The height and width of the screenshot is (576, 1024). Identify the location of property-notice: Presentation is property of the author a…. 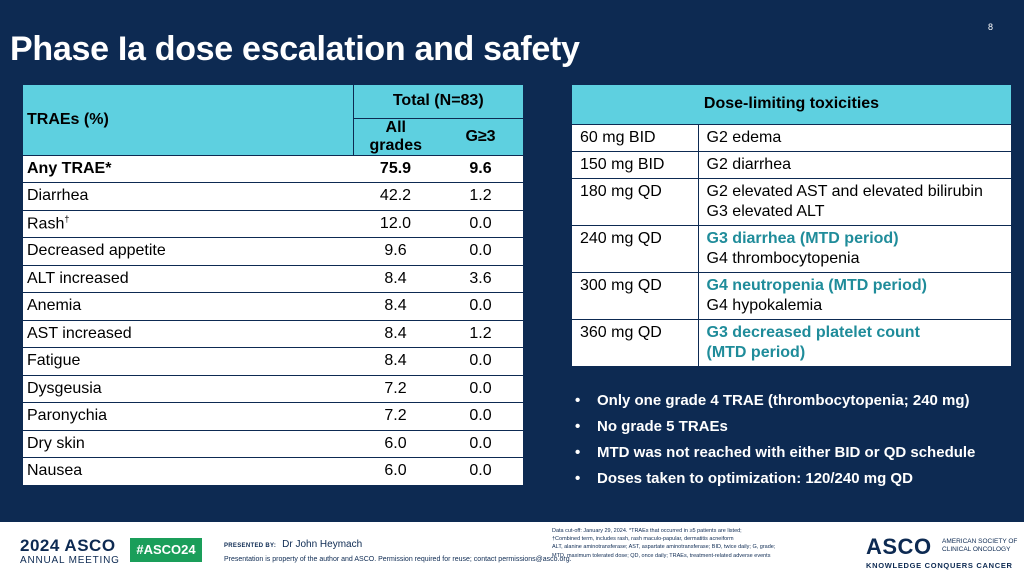
(398, 559).